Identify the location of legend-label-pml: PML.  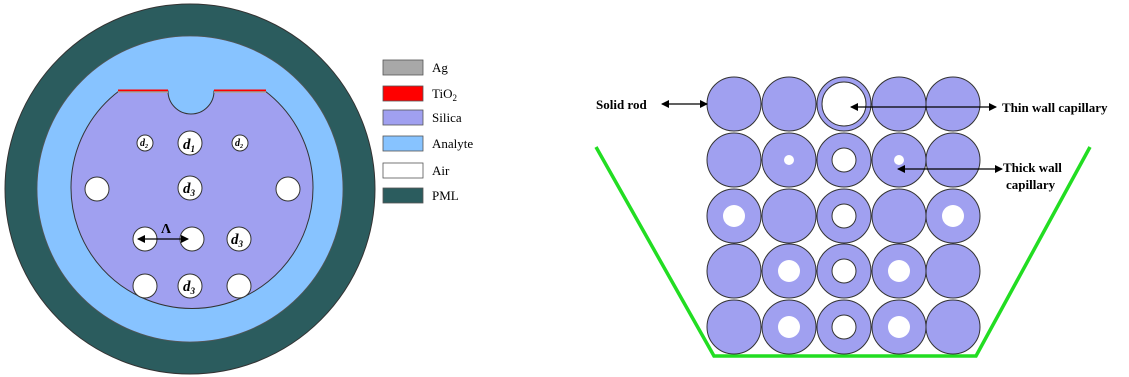
(445, 195).